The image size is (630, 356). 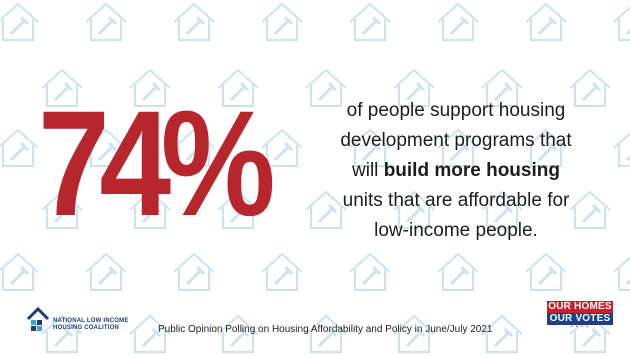 I want to click on nlihc-org-name: NATIONAL LOW INCOME HOUSING COALITION, so click(x=91, y=325).